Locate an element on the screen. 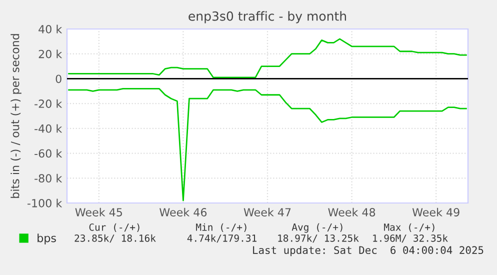 The width and height of the screenshot is (497, 275). x-tick-label: Week 46 is located at coordinates (183, 212).